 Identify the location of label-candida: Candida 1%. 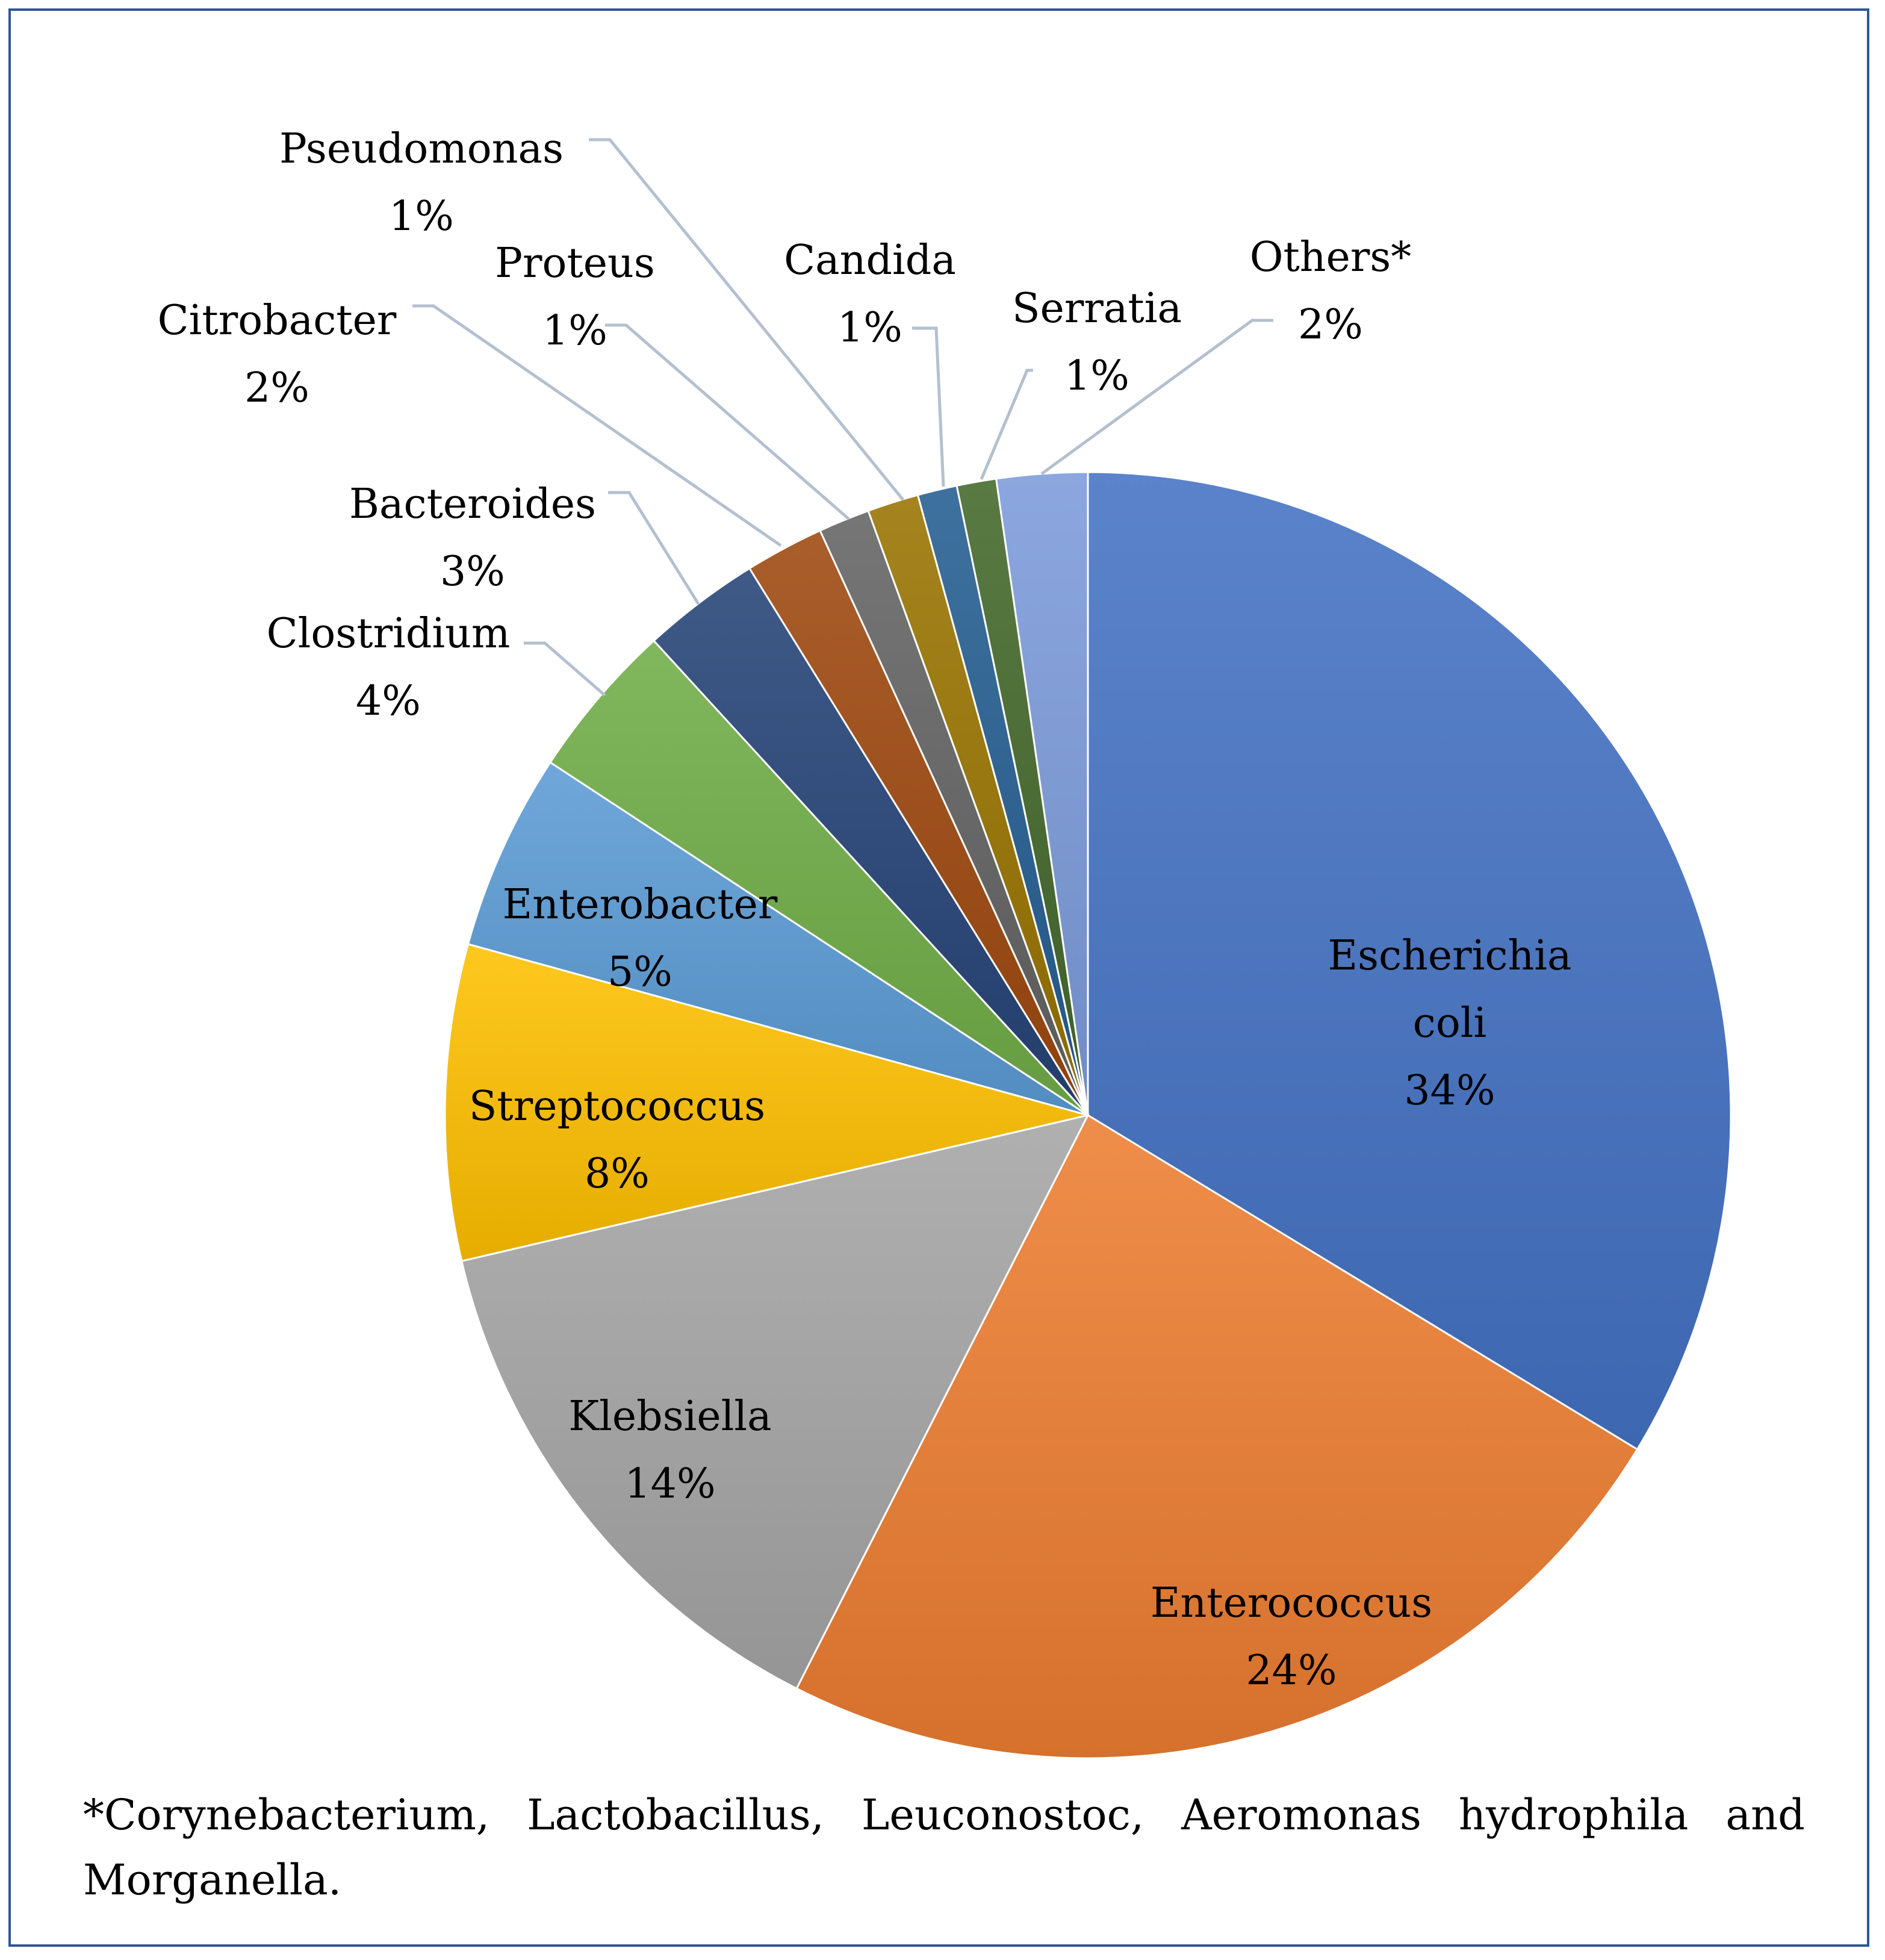
(870, 294).